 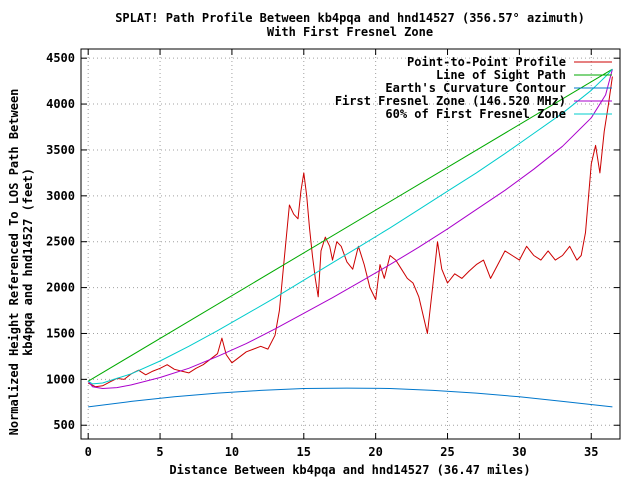 What do you see at coordinates (486, 62) in the screenshot?
I see `legend-label-point-to-point-profile: Point-to-Point Profile` at bounding box center [486, 62].